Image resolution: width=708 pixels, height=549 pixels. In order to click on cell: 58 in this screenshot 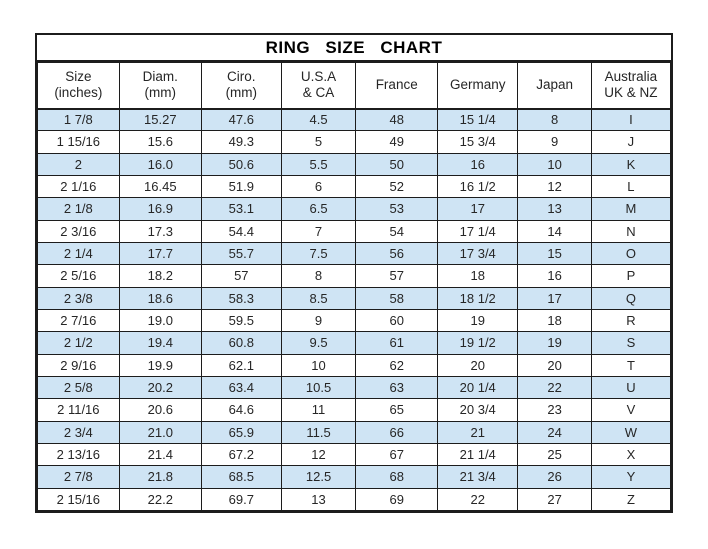, I will do `click(397, 298)`.